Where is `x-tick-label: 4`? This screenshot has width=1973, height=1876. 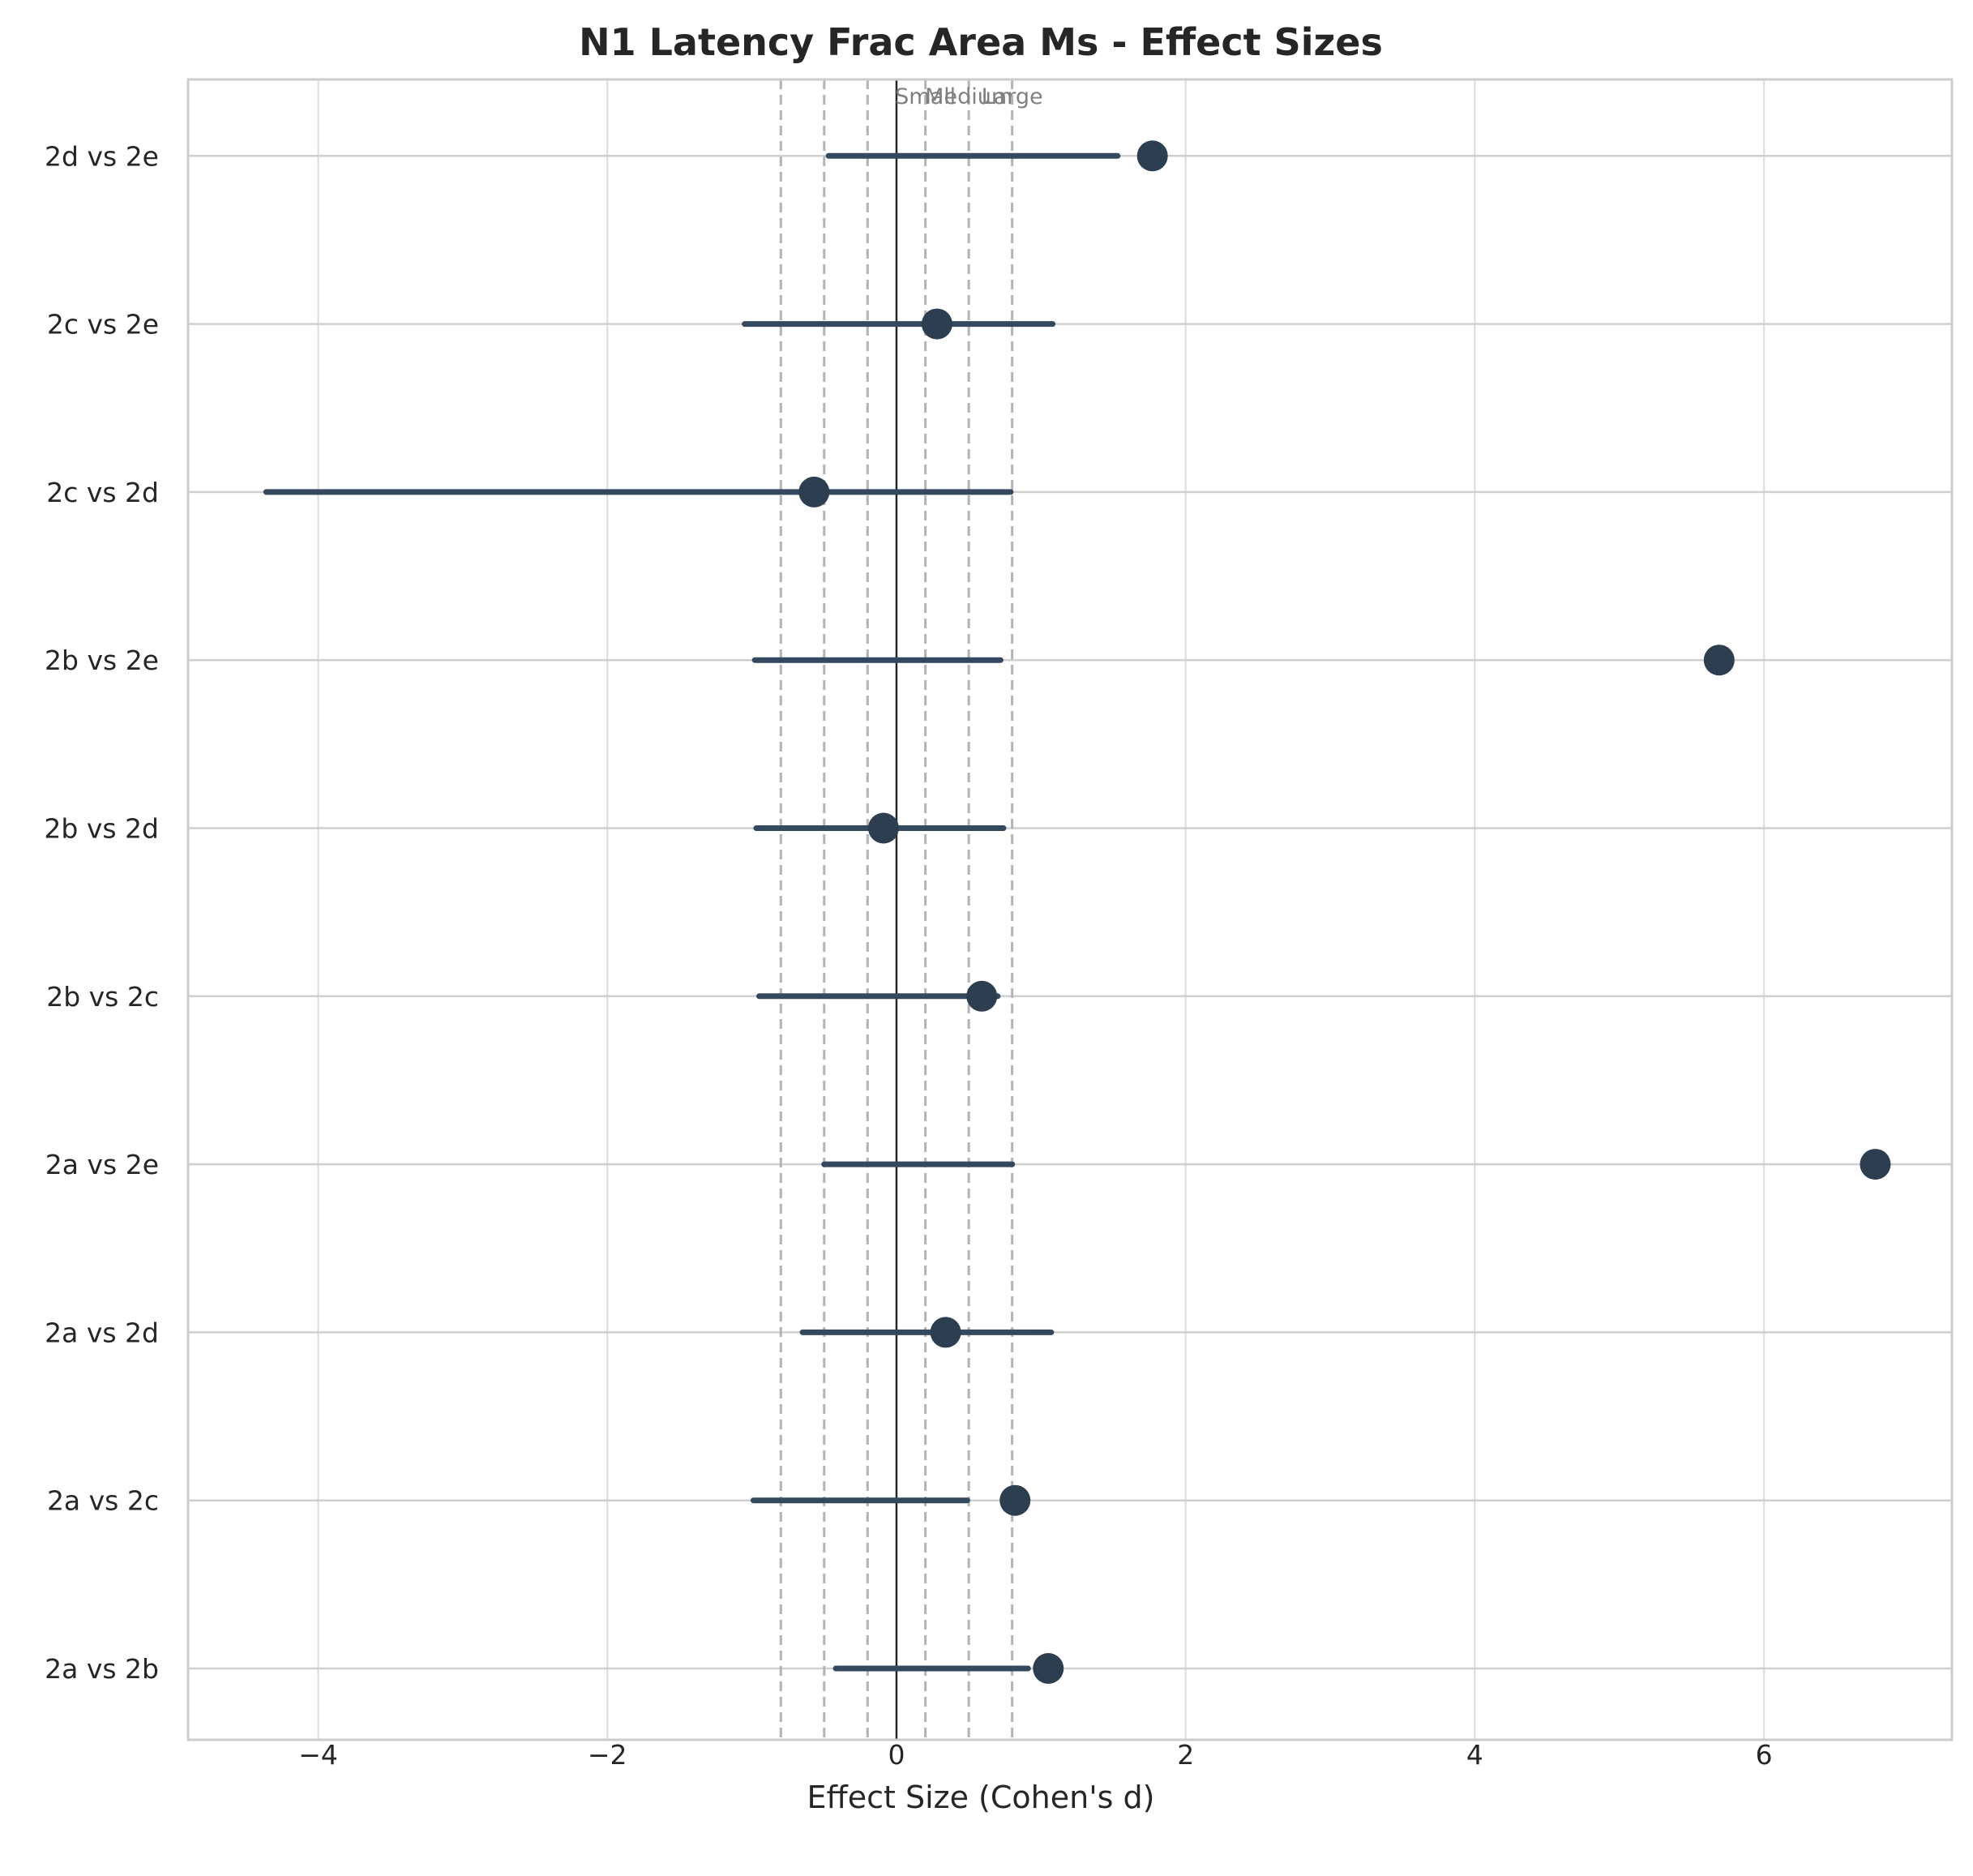
x-tick-label: 4 is located at coordinates (1474, 1755).